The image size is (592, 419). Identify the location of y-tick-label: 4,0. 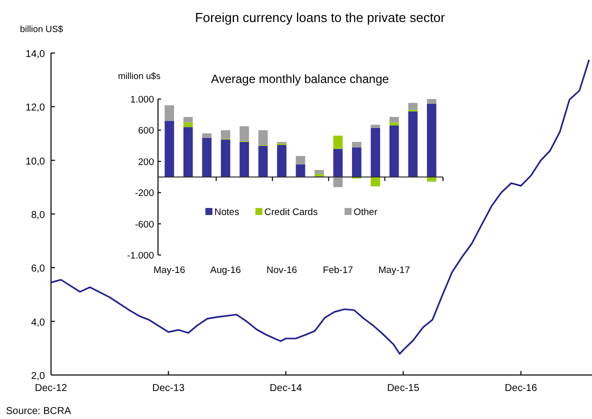
(38, 322).